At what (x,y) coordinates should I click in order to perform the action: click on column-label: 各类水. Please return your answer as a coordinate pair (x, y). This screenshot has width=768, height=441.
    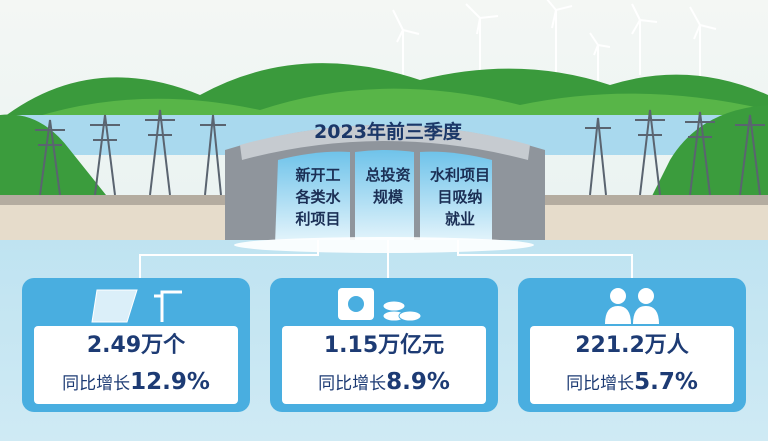
    Looking at the image, I should click on (317, 197).